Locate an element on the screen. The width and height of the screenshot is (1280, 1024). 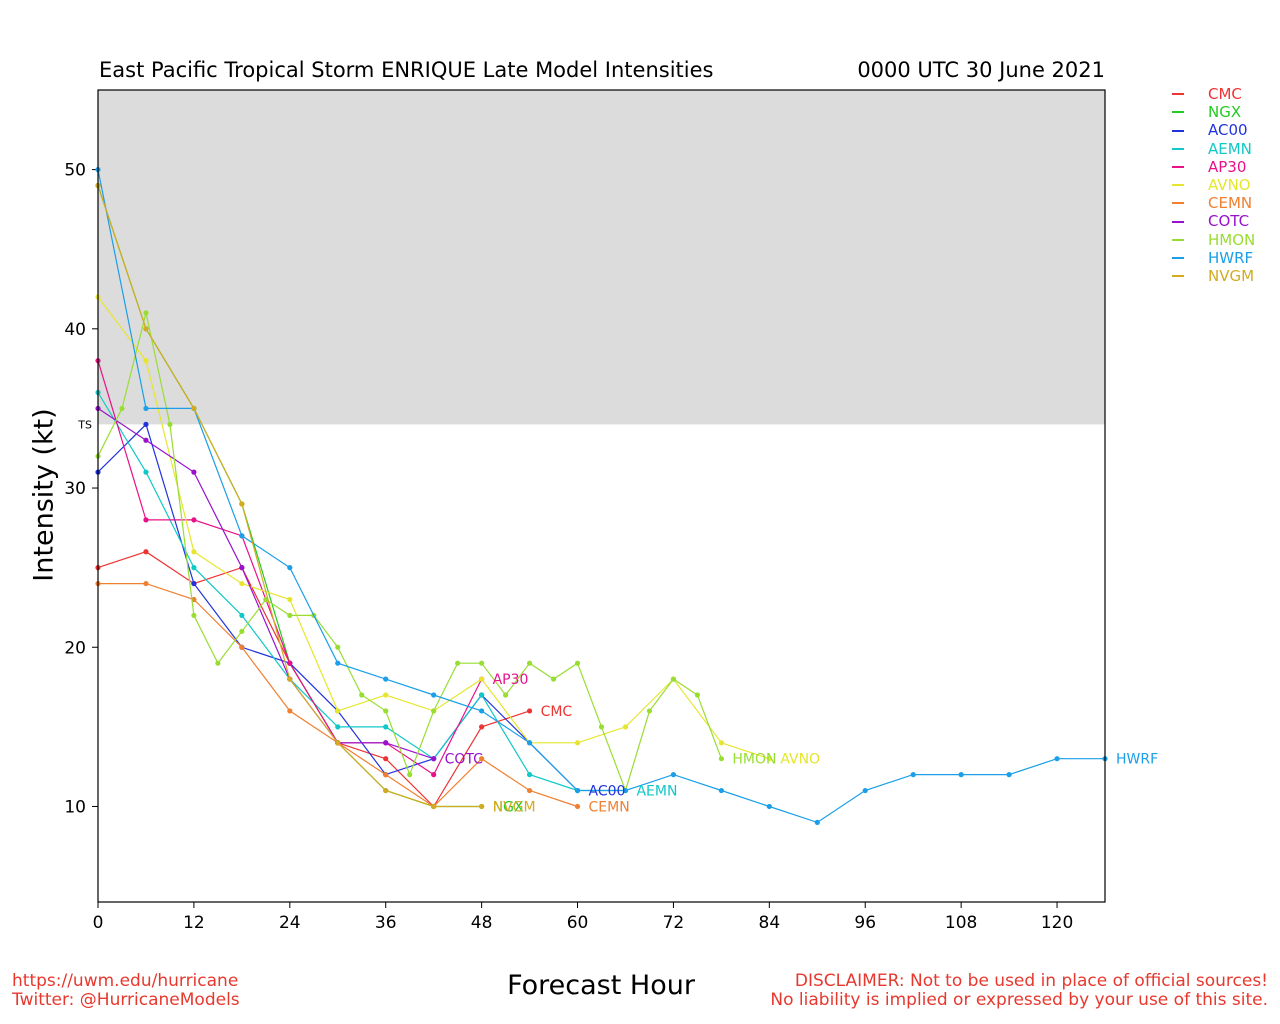
x-tick-label: 48 is located at coordinates (482, 923).